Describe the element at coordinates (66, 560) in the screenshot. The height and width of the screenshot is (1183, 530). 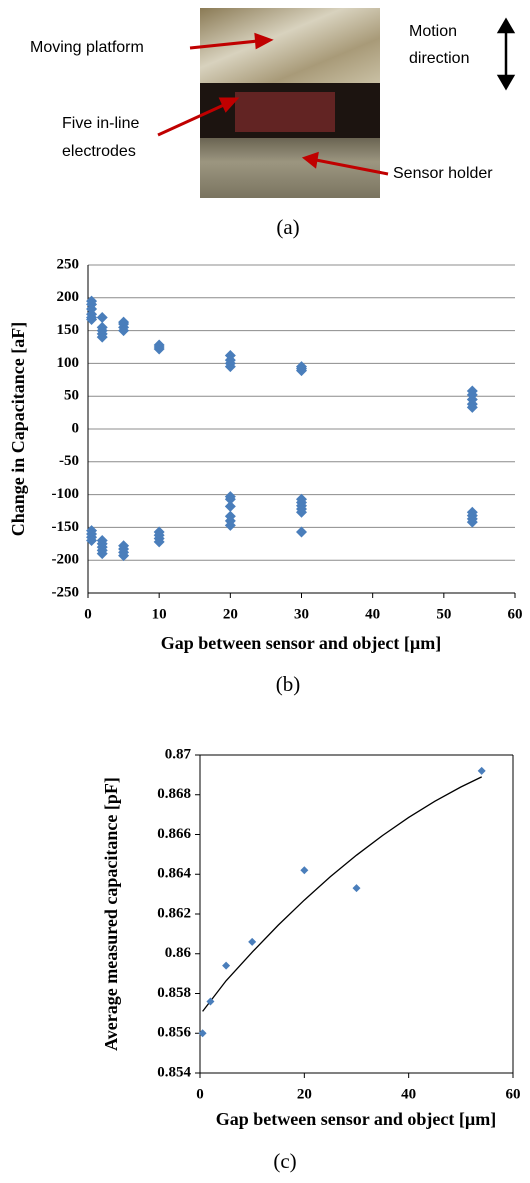
I see `y-tick-label: -200` at that location.